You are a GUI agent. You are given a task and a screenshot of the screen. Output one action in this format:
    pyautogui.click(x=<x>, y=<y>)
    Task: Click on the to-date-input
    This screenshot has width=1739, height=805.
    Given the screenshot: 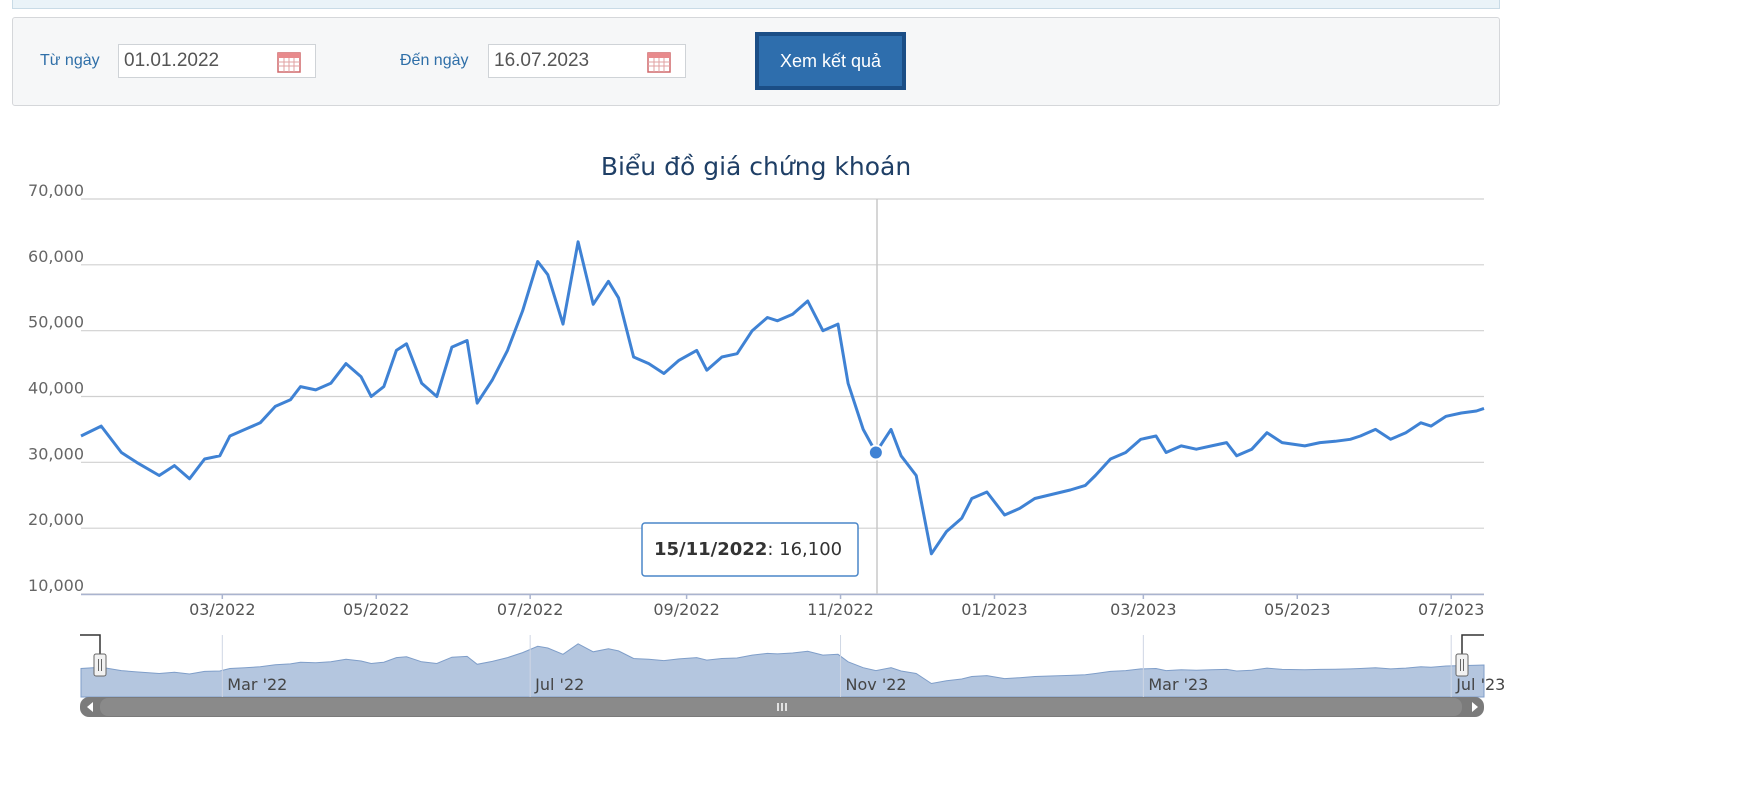 What is the action you would take?
    pyautogui.click(x=569, y=61)
    